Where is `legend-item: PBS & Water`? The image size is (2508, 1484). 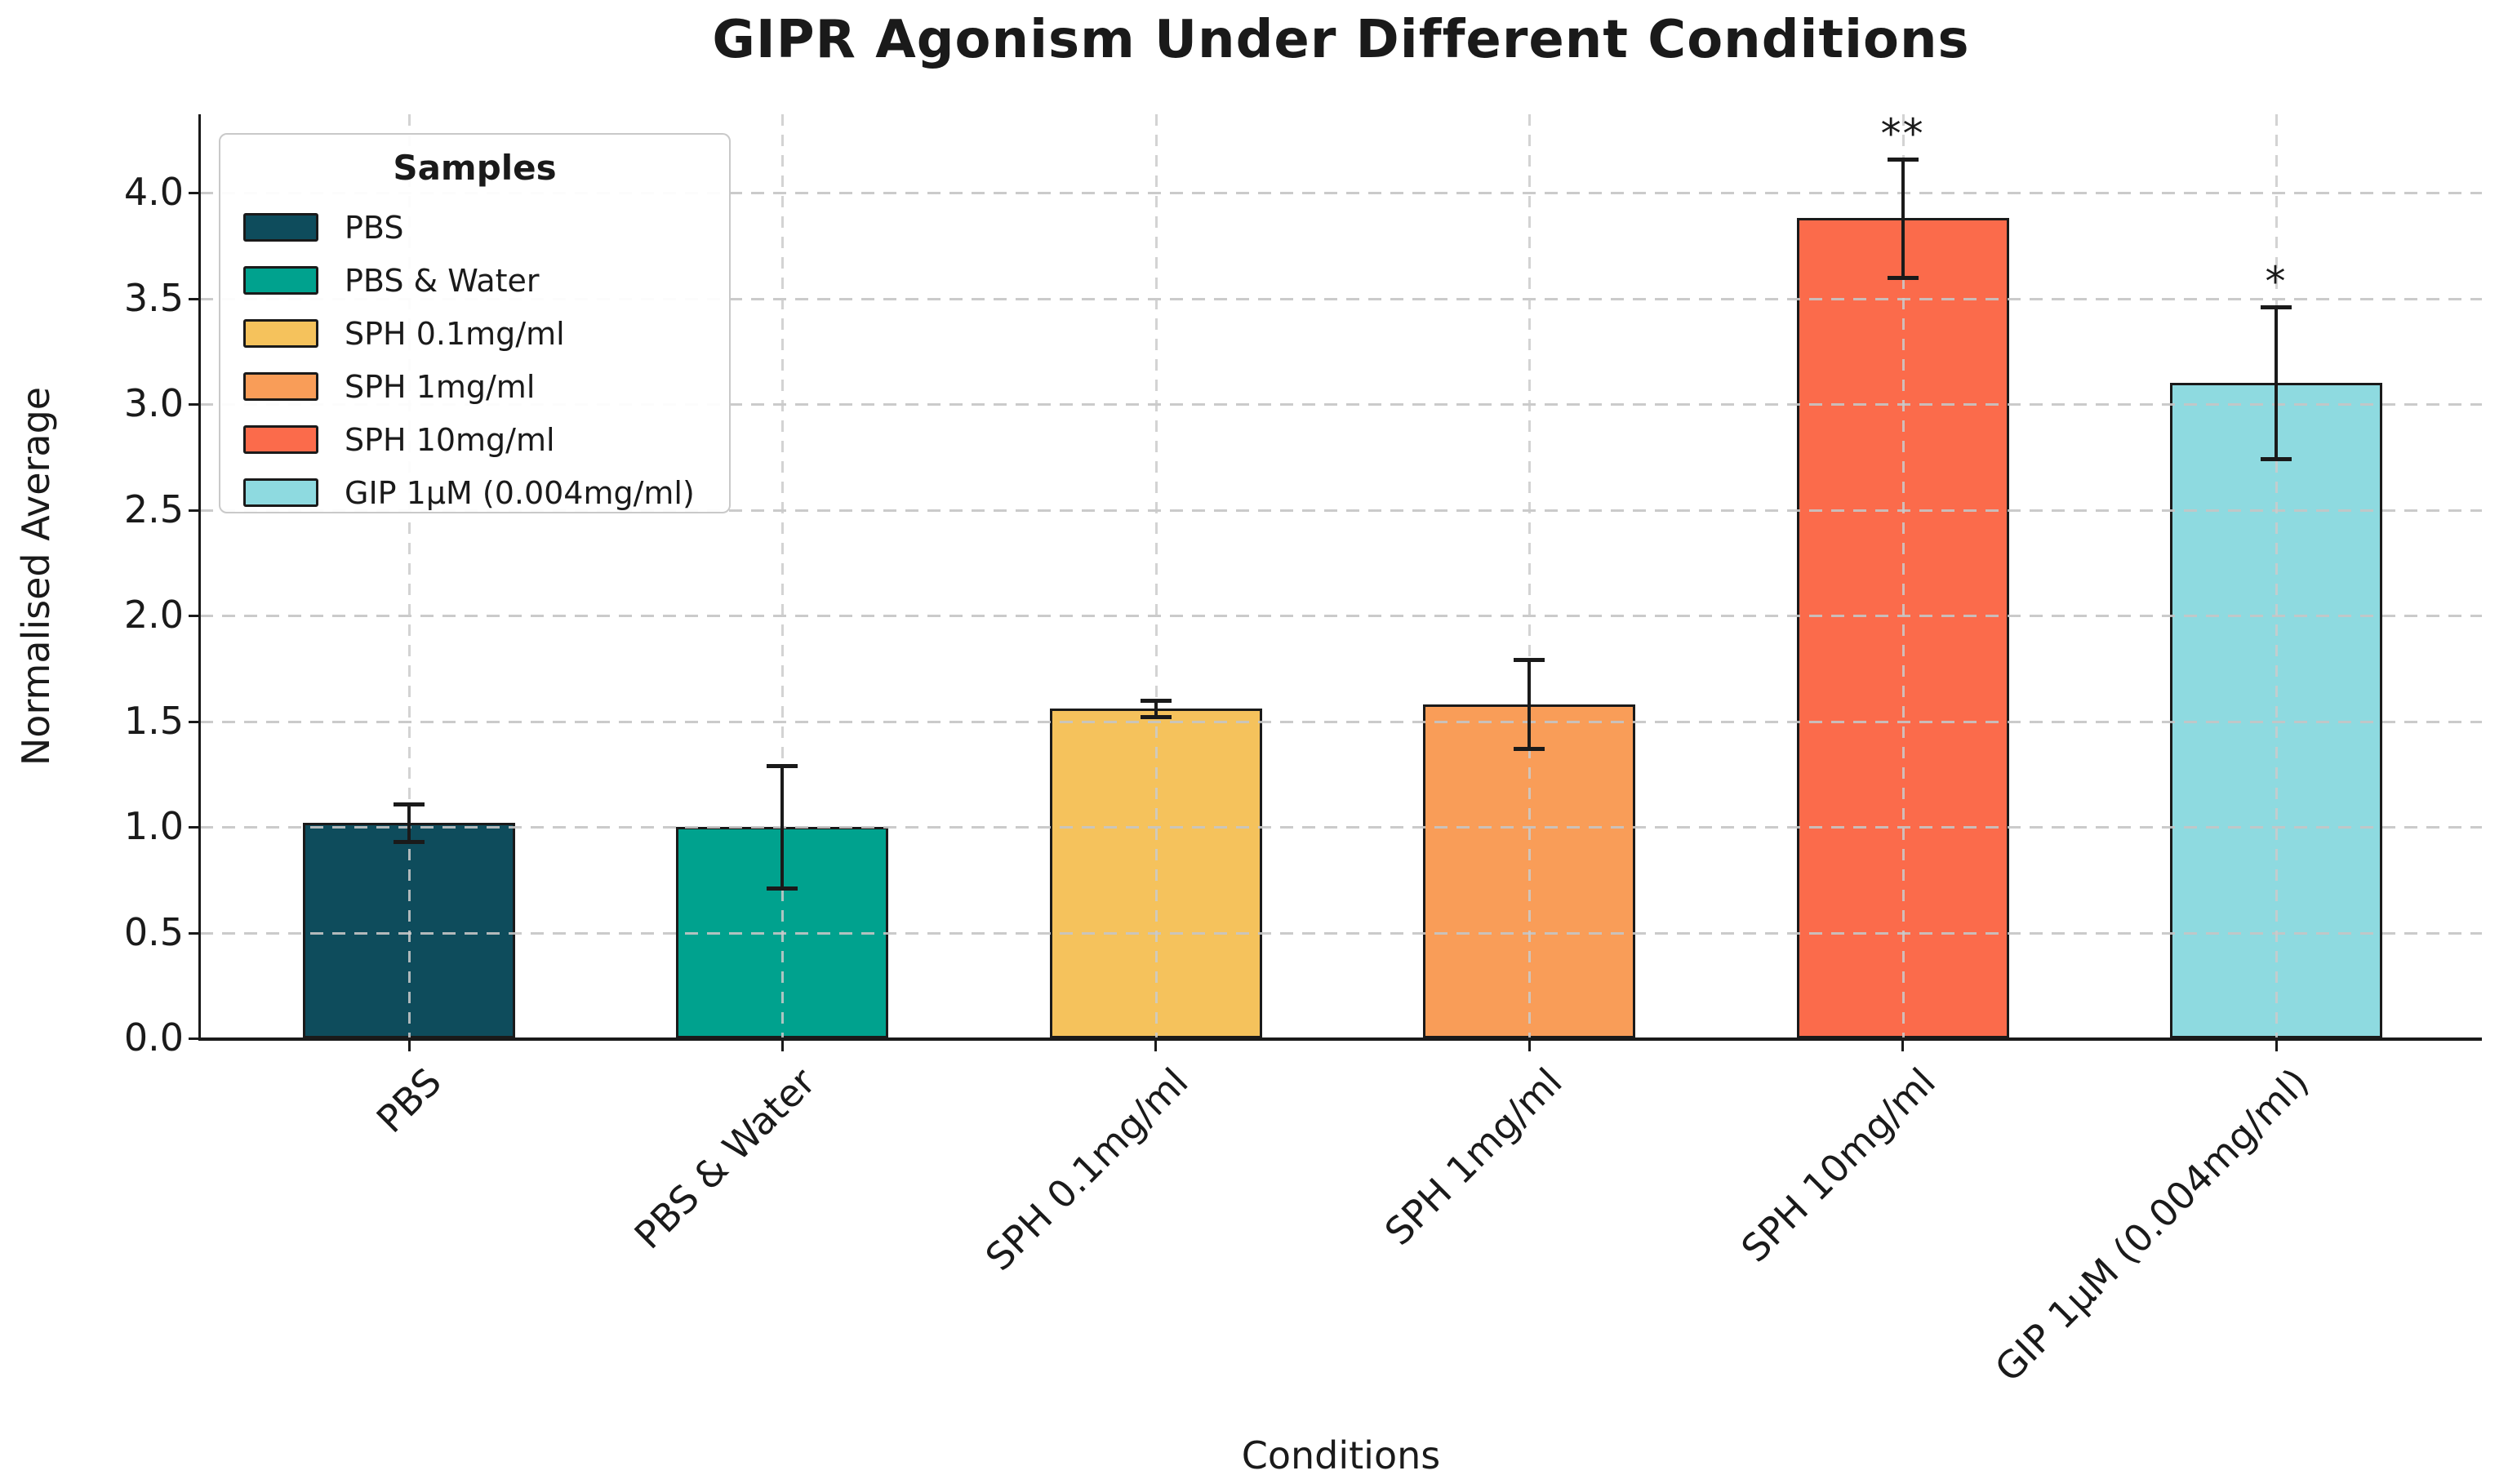 legend-item: PBS & Water is located at coordinates (474, 280).